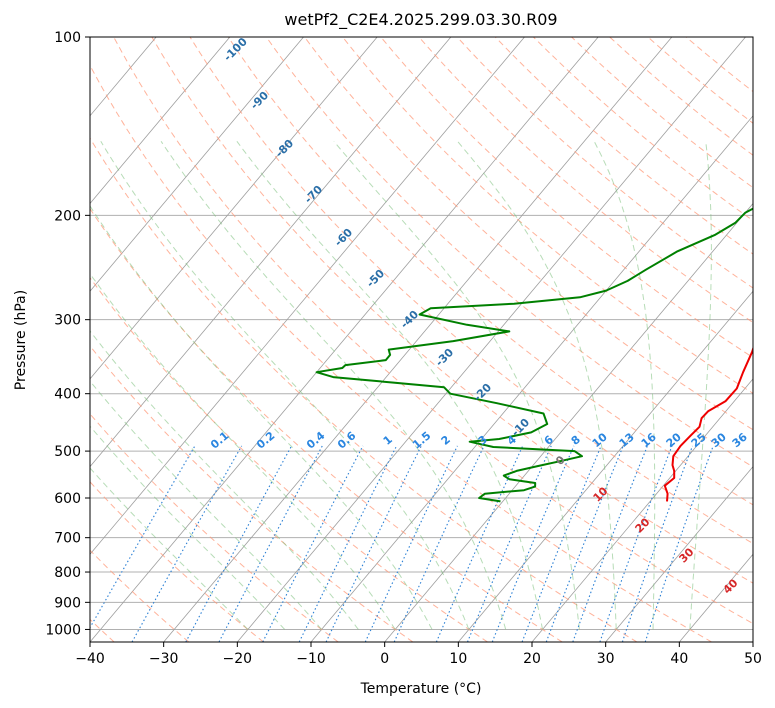  What do you see at coordinates (384, 659) in the screenshot?
I see `x-tick-label: 0` at bounding box center [384, 659].